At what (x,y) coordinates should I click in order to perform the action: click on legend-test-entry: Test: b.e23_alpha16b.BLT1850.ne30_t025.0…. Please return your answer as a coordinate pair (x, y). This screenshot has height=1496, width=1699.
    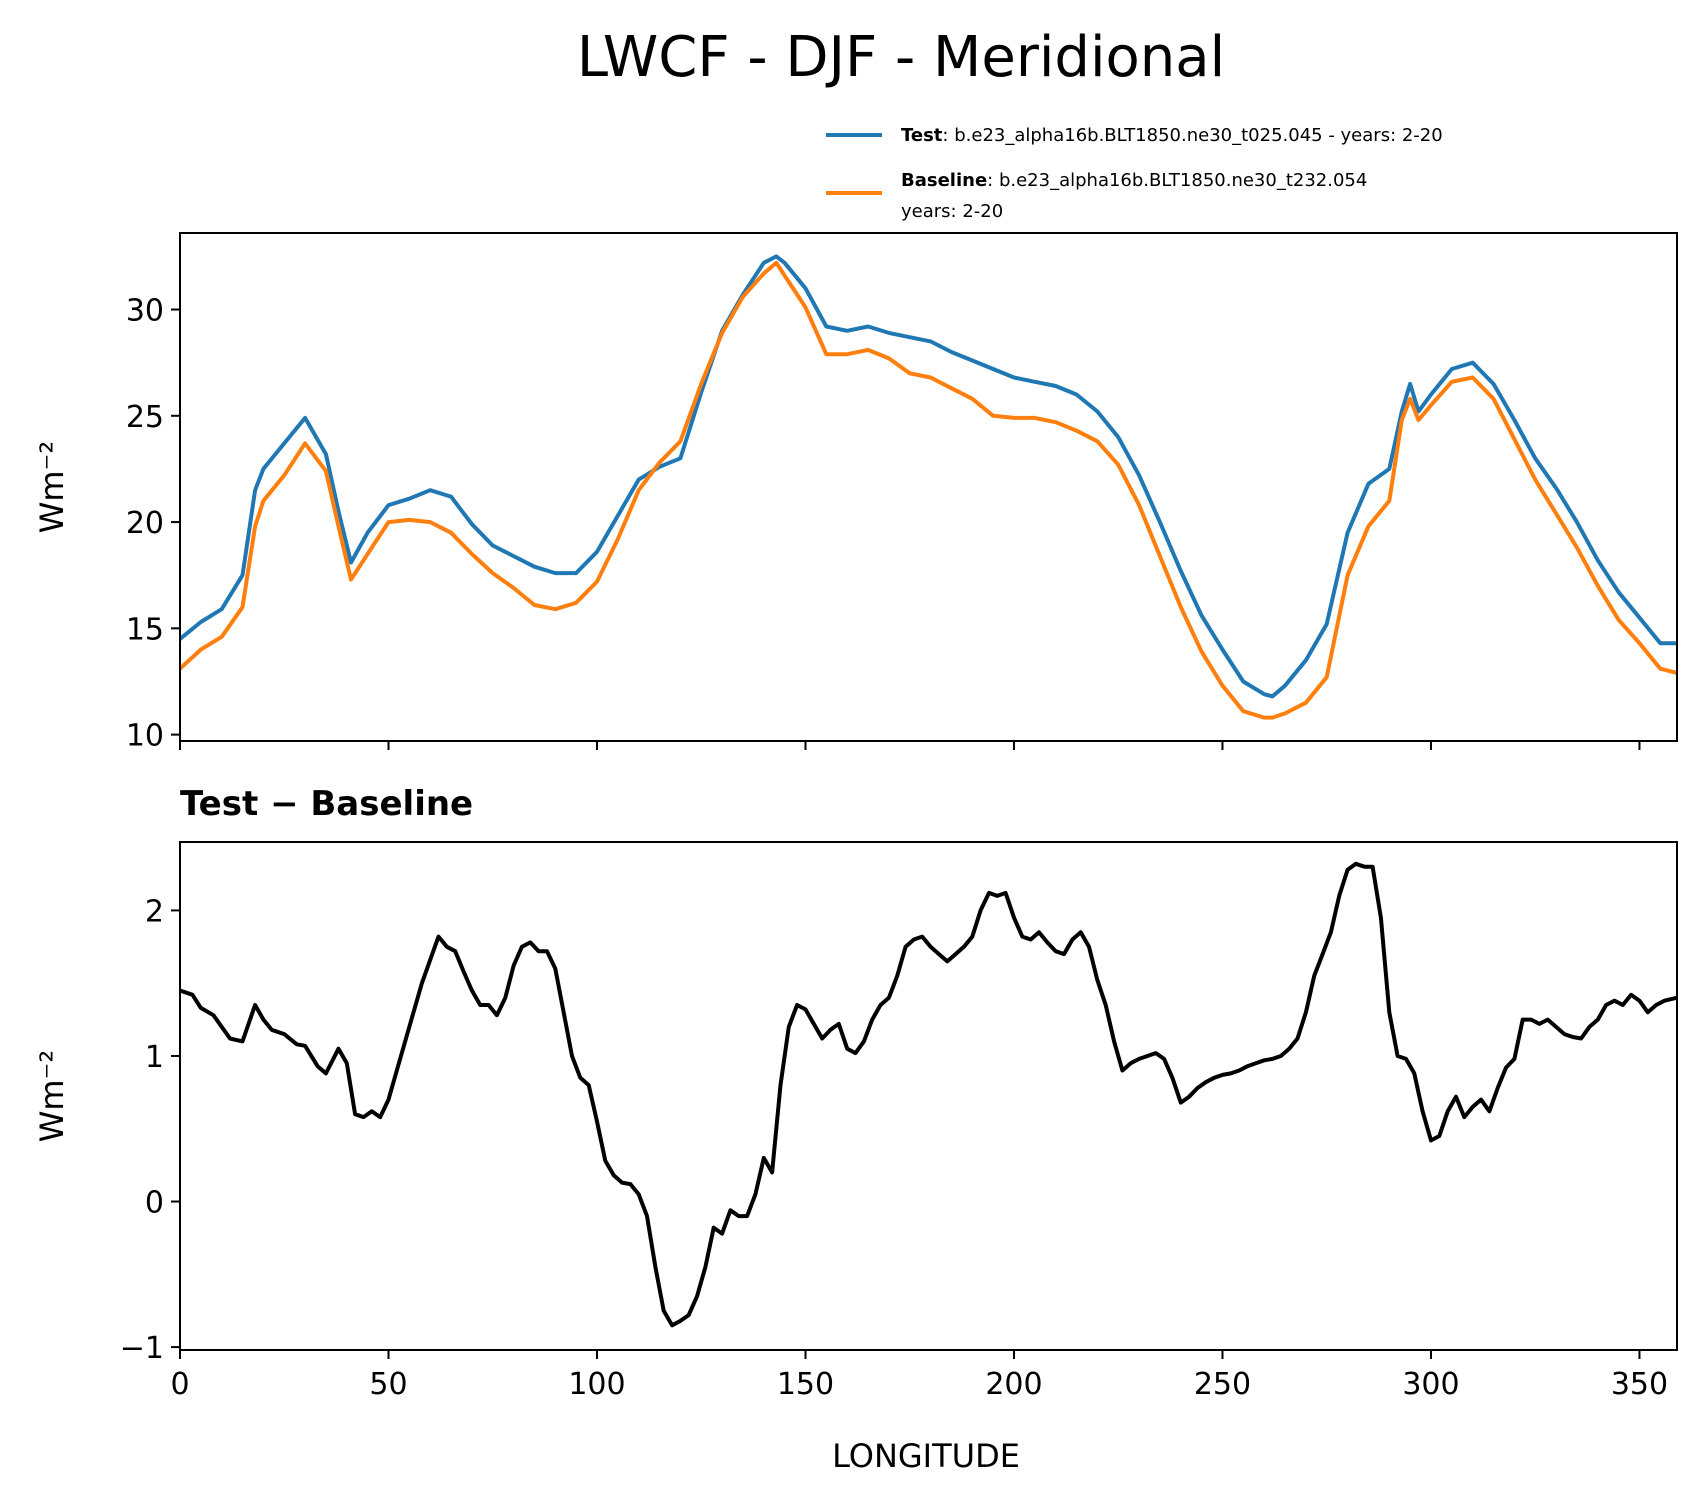
    Looking at the image, I should click on (1172, 135).